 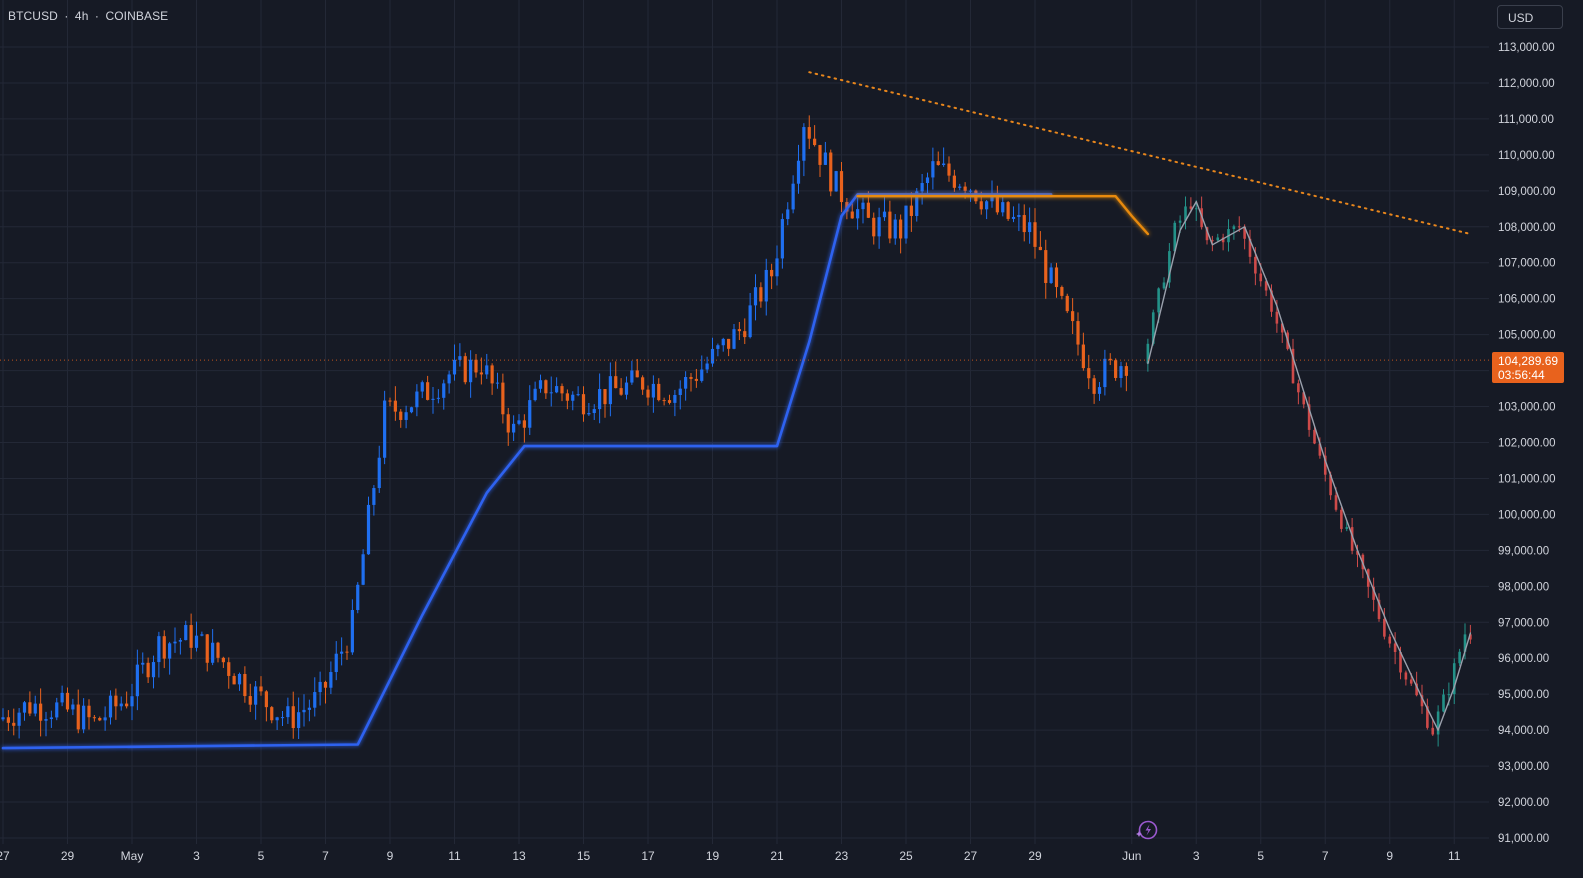 I want to click on orange-resistance-line, so click(x=1003, y=215).